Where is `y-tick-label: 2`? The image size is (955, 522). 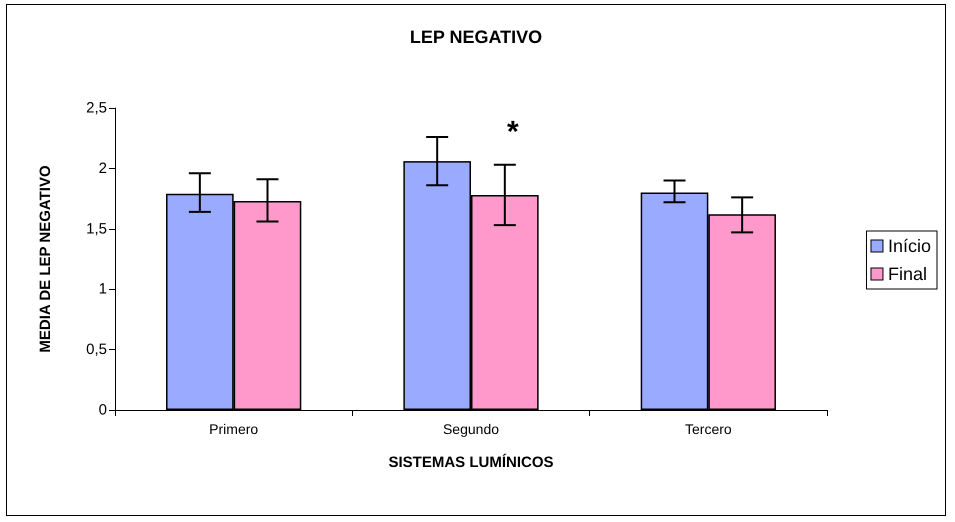 y-tick-label: 2 is located at coordinates (102, 168).